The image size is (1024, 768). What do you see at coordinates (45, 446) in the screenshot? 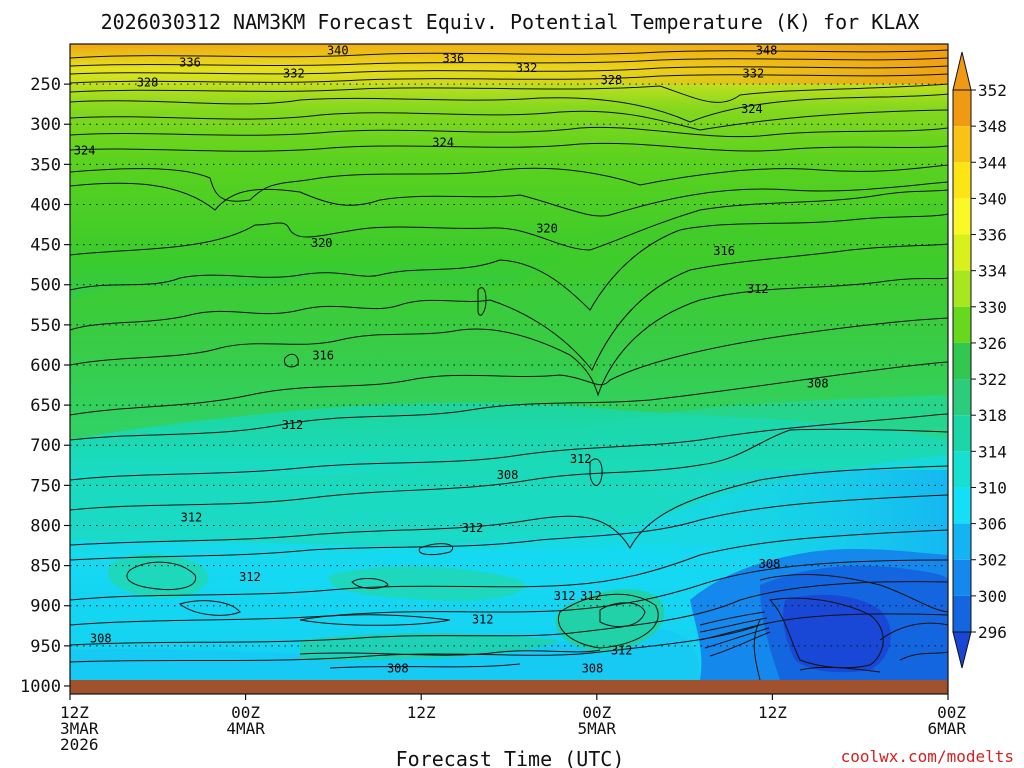
I see `y-tick-label: 700` at bounding box center [45, 446].